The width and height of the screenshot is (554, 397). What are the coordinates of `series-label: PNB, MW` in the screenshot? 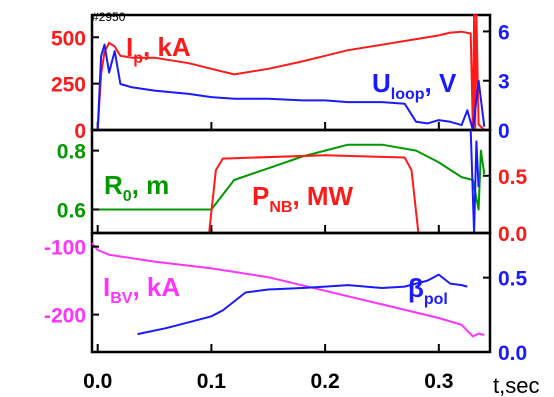 It's located at (303, 198).